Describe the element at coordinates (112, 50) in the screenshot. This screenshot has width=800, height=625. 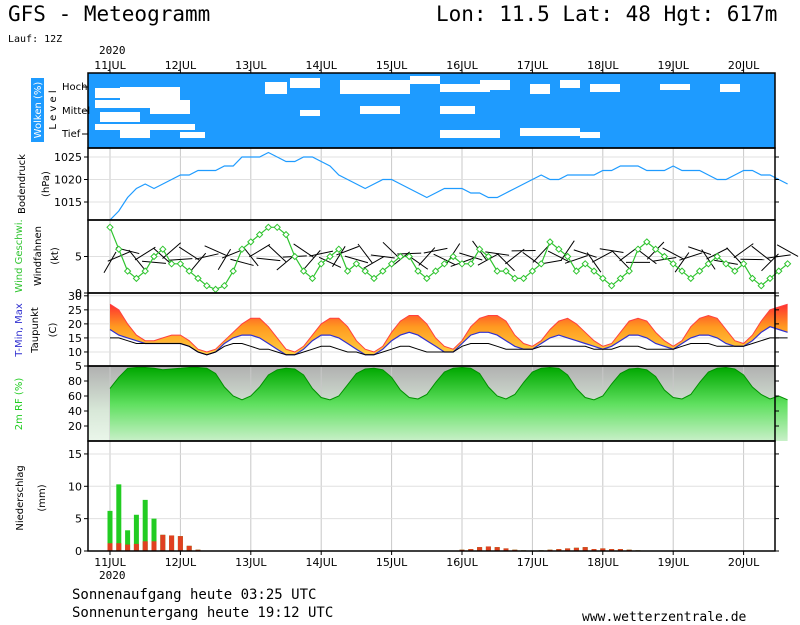
I see `year-label-top: 2020` at that location.